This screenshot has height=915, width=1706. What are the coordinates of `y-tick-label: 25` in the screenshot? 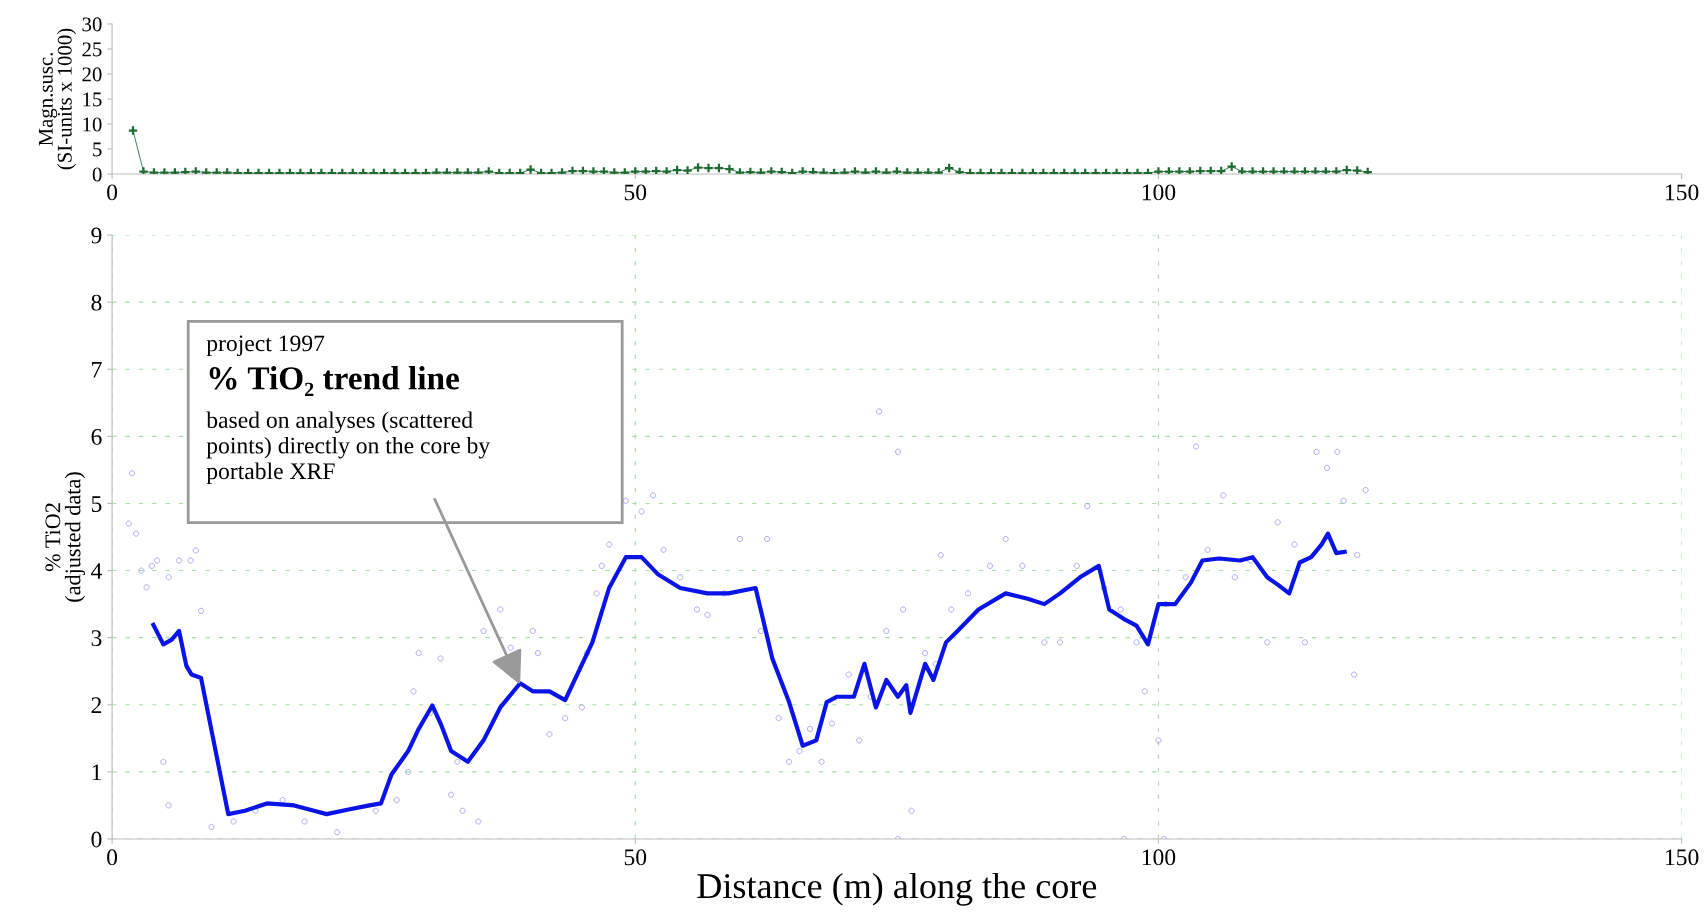 It's located at (92, 49).